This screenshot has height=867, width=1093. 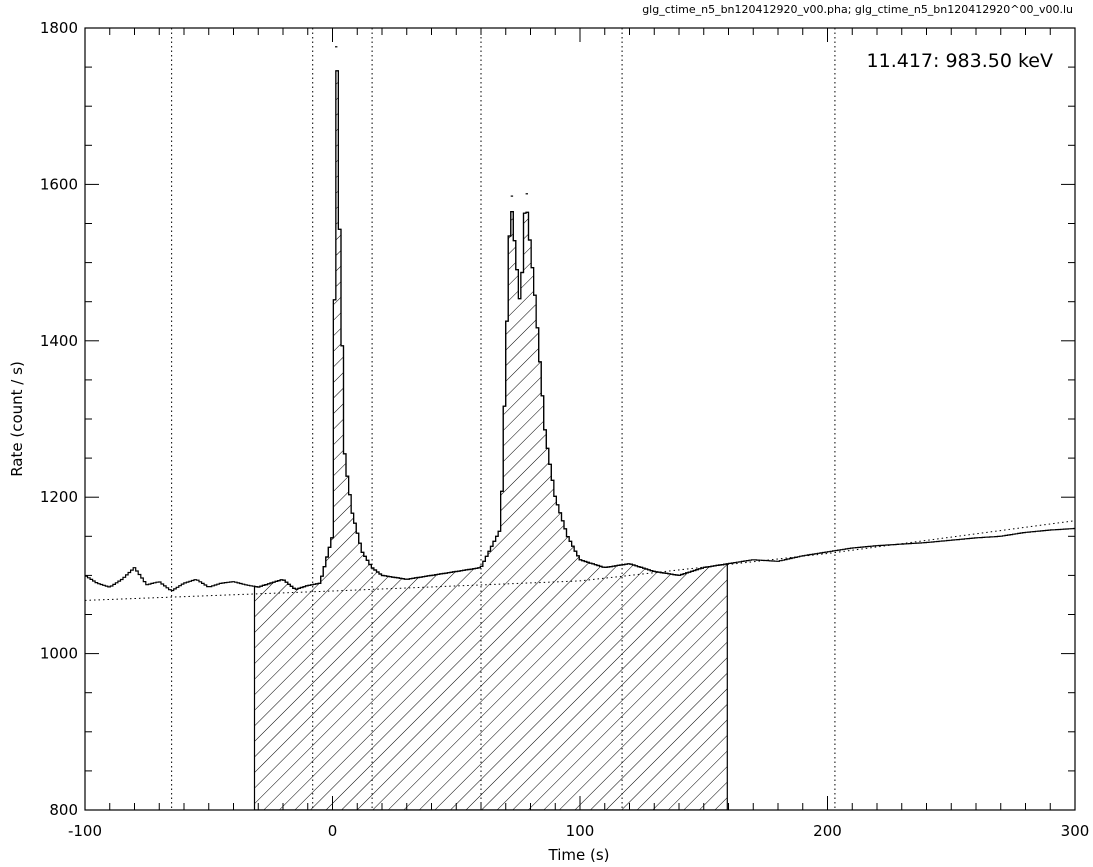 I want to click on x-tick-label: 300, so click(x=1075, y=831).